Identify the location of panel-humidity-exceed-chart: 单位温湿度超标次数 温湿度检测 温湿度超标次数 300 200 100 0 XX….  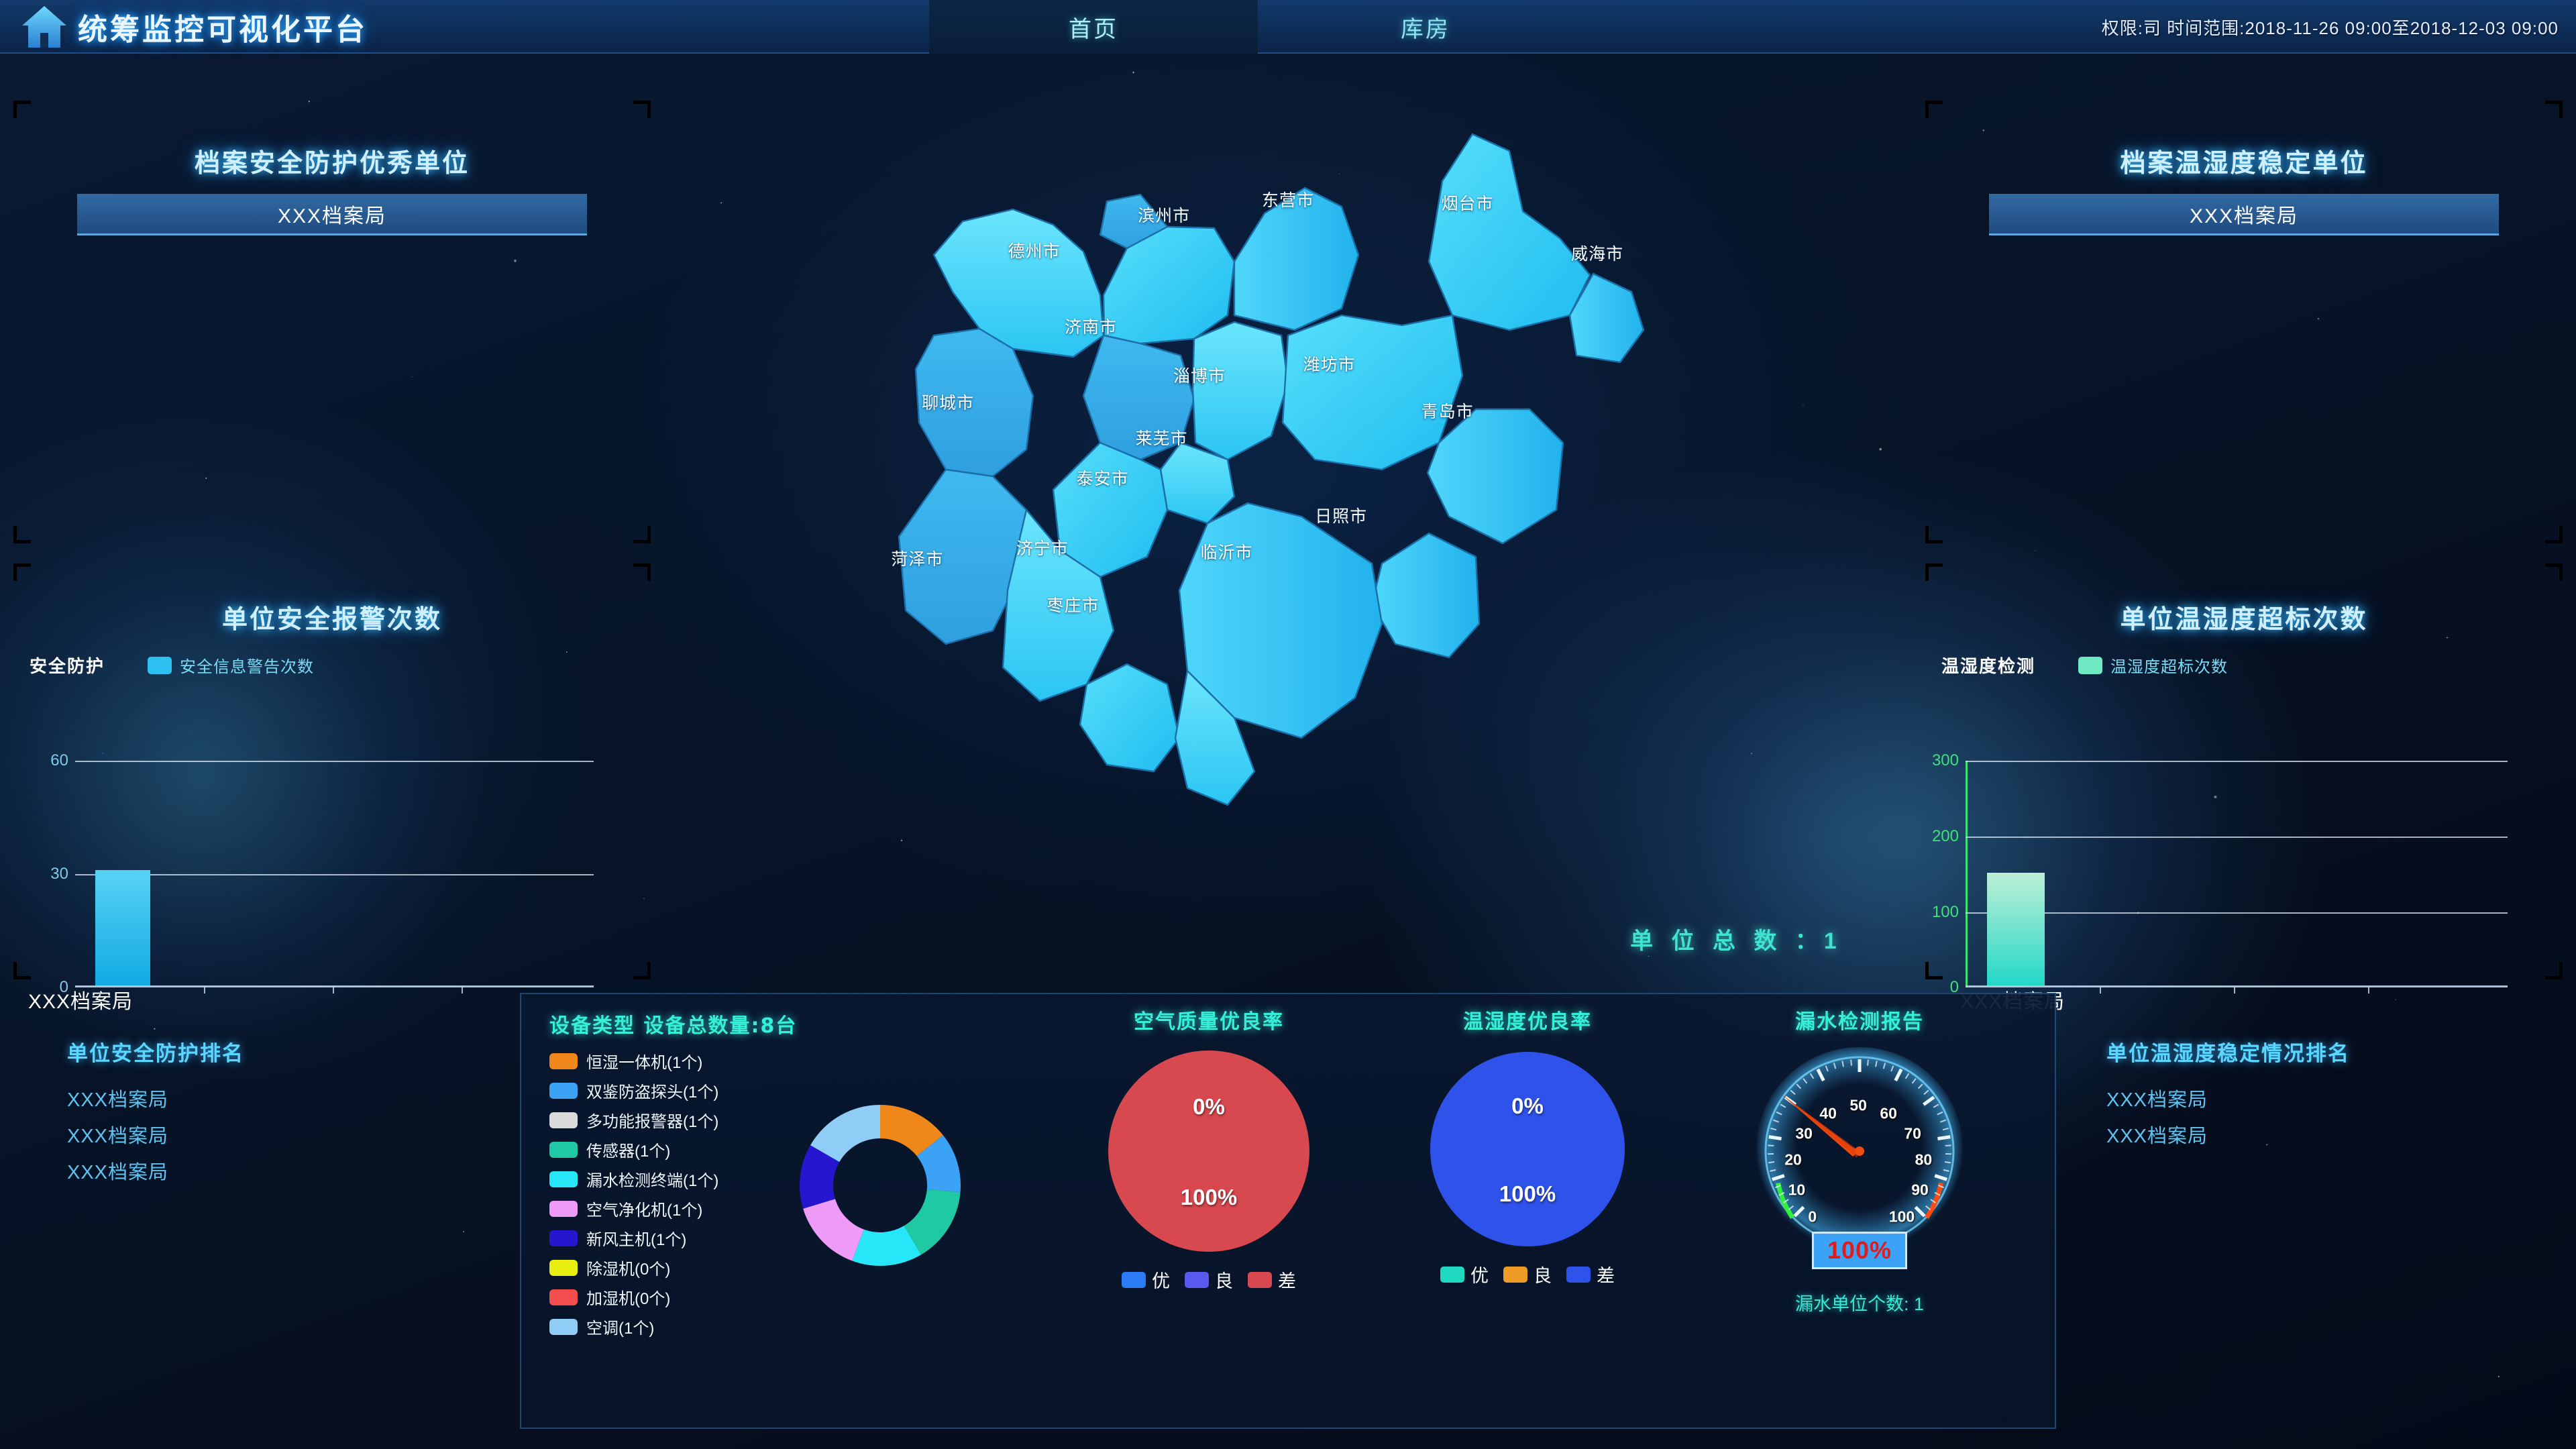
(2244, 788).